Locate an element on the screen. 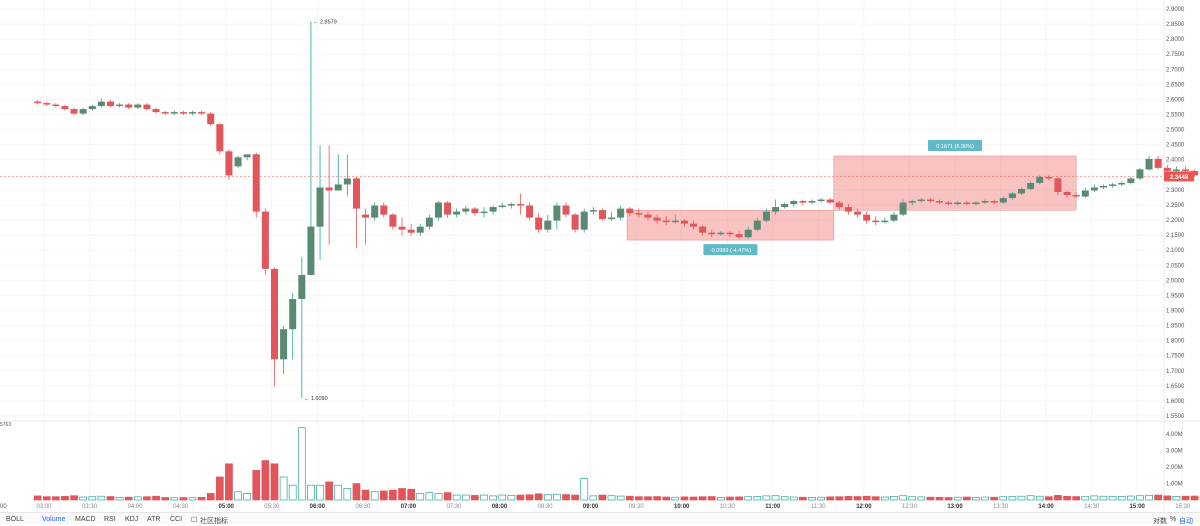 The width and height of the screenshot is (1200, 526). y-tick-label: 2.8000 is located at coordinates (1175, 40).